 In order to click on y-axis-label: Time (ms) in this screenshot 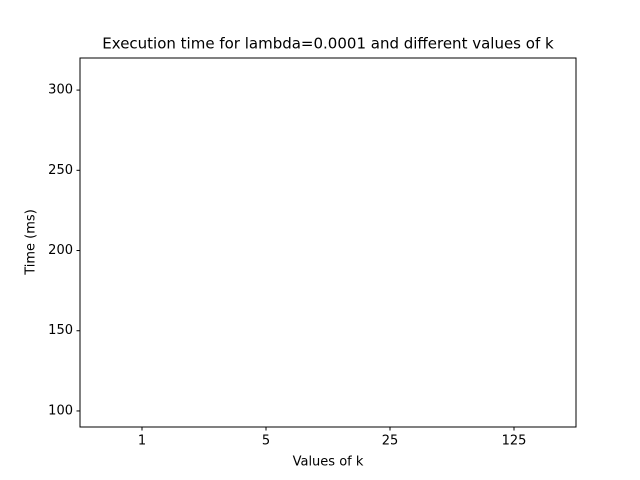, I will do `click(31, 242)`.